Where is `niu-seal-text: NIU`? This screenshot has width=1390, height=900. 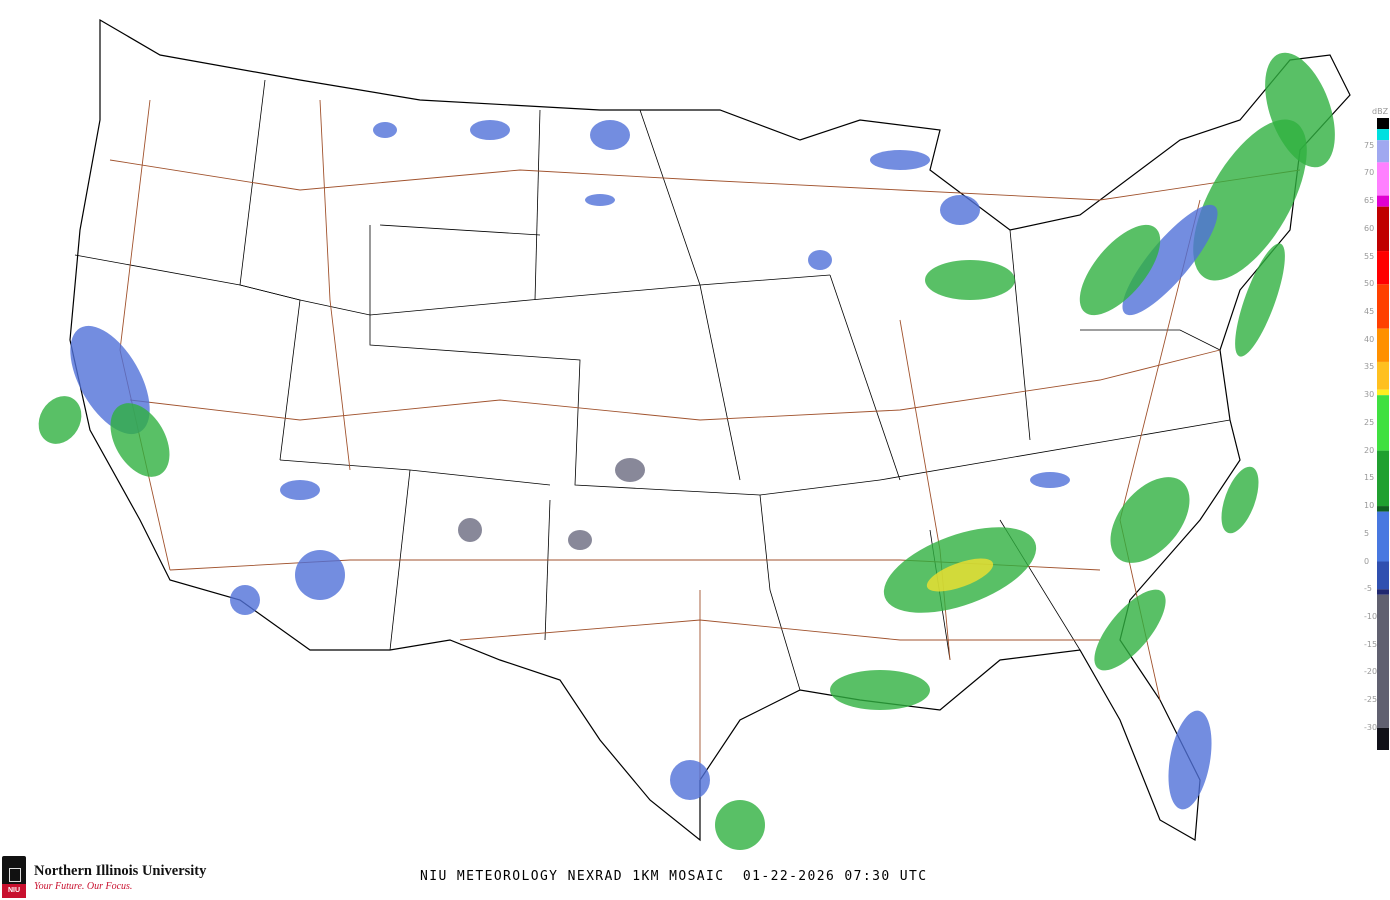
niu-seal-text: NIU is located at coordinates (14, 891).